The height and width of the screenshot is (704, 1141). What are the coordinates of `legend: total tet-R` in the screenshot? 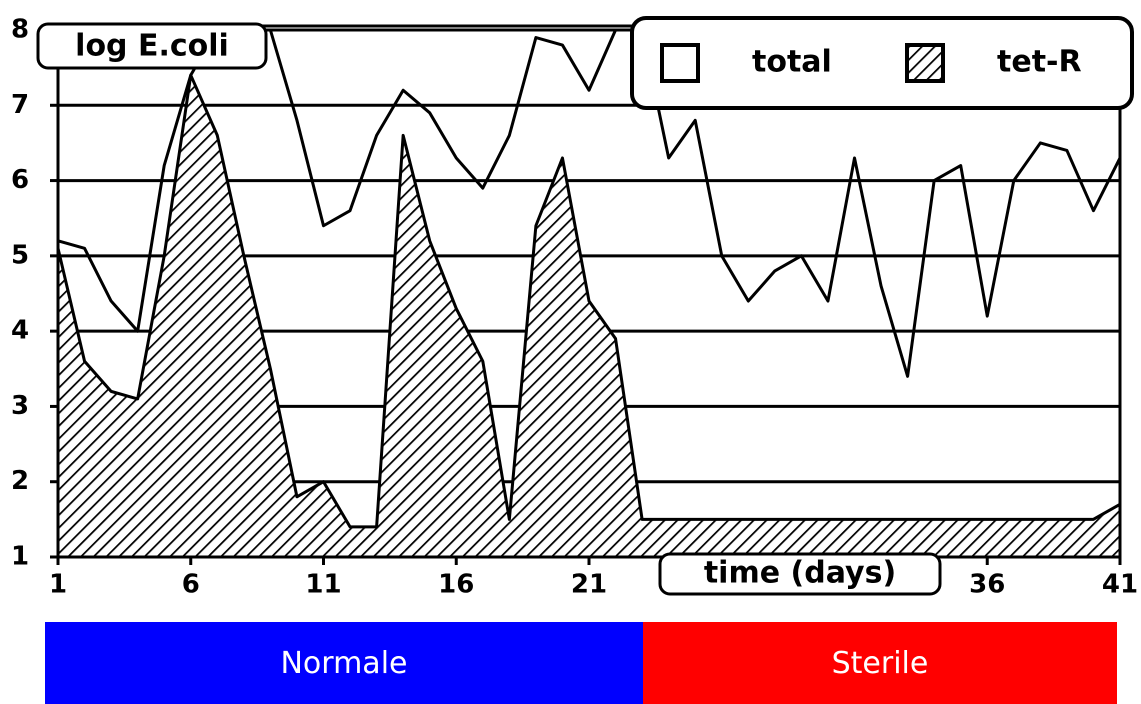 It's located at (882, 63).